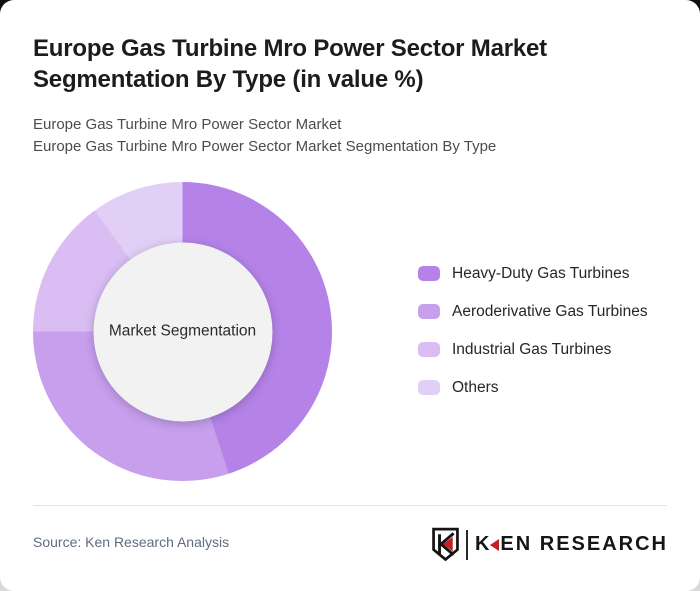 This screenshot has width=700, height=591. I want to click on legend-label: Heavy-Duty Gas Turbines, so click(541, 273).